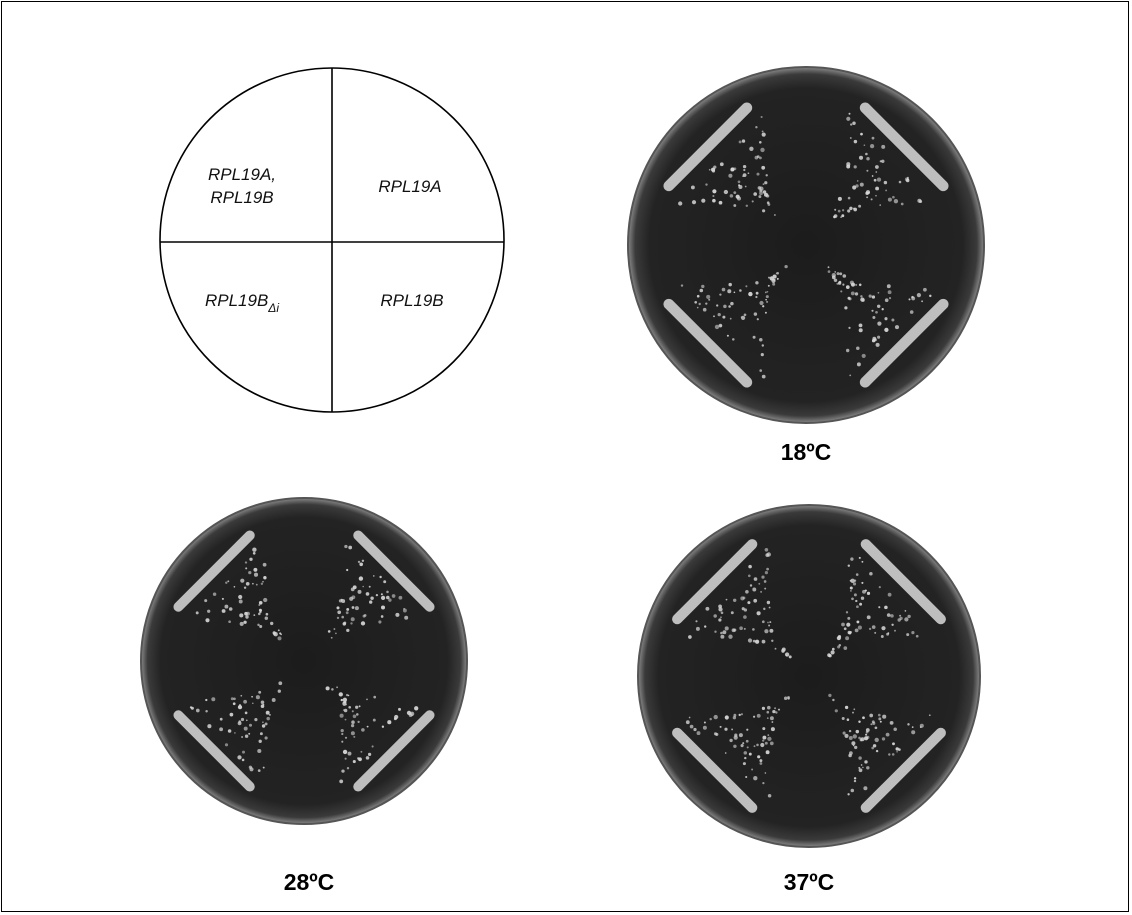 The image size is (1132, 915). Describe the element at coordinates (242, 174) in the screenshot. I see `legend-label-top-left-line1: RPL19A,` at that location.